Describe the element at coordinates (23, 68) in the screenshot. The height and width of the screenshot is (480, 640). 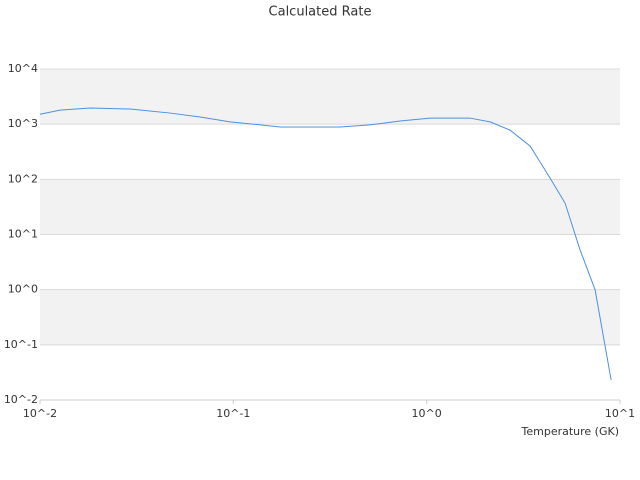
I see `y-tick-label: 10^4` at that location.